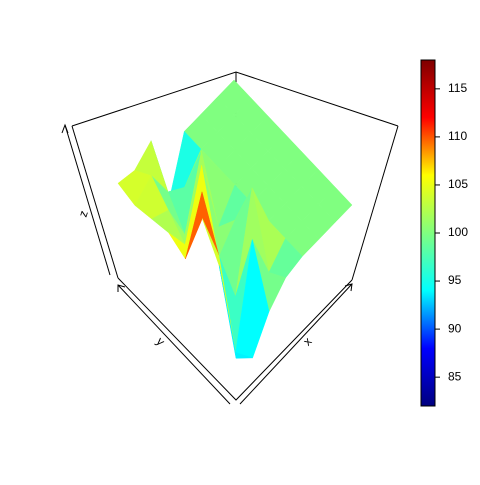 Image resolution: width=480 pixels, height=485 pixels. What do you see at coordinates (455, 376) in the screenshot?
I see `colorbar-tick-label: 85` at bounding box center [455, 376].